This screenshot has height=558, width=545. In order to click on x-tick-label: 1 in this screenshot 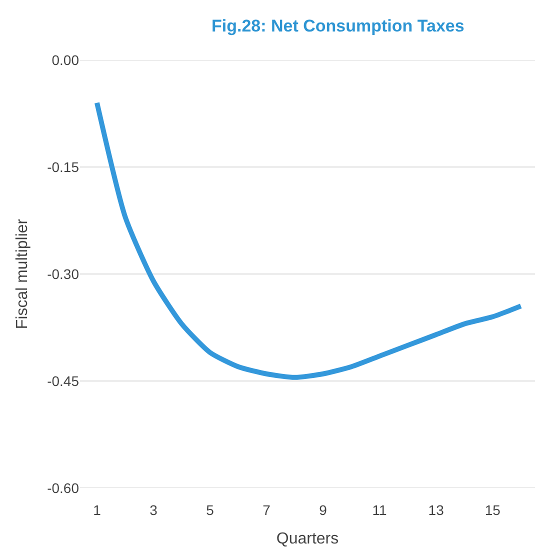, I will do `click(97, 510)`.